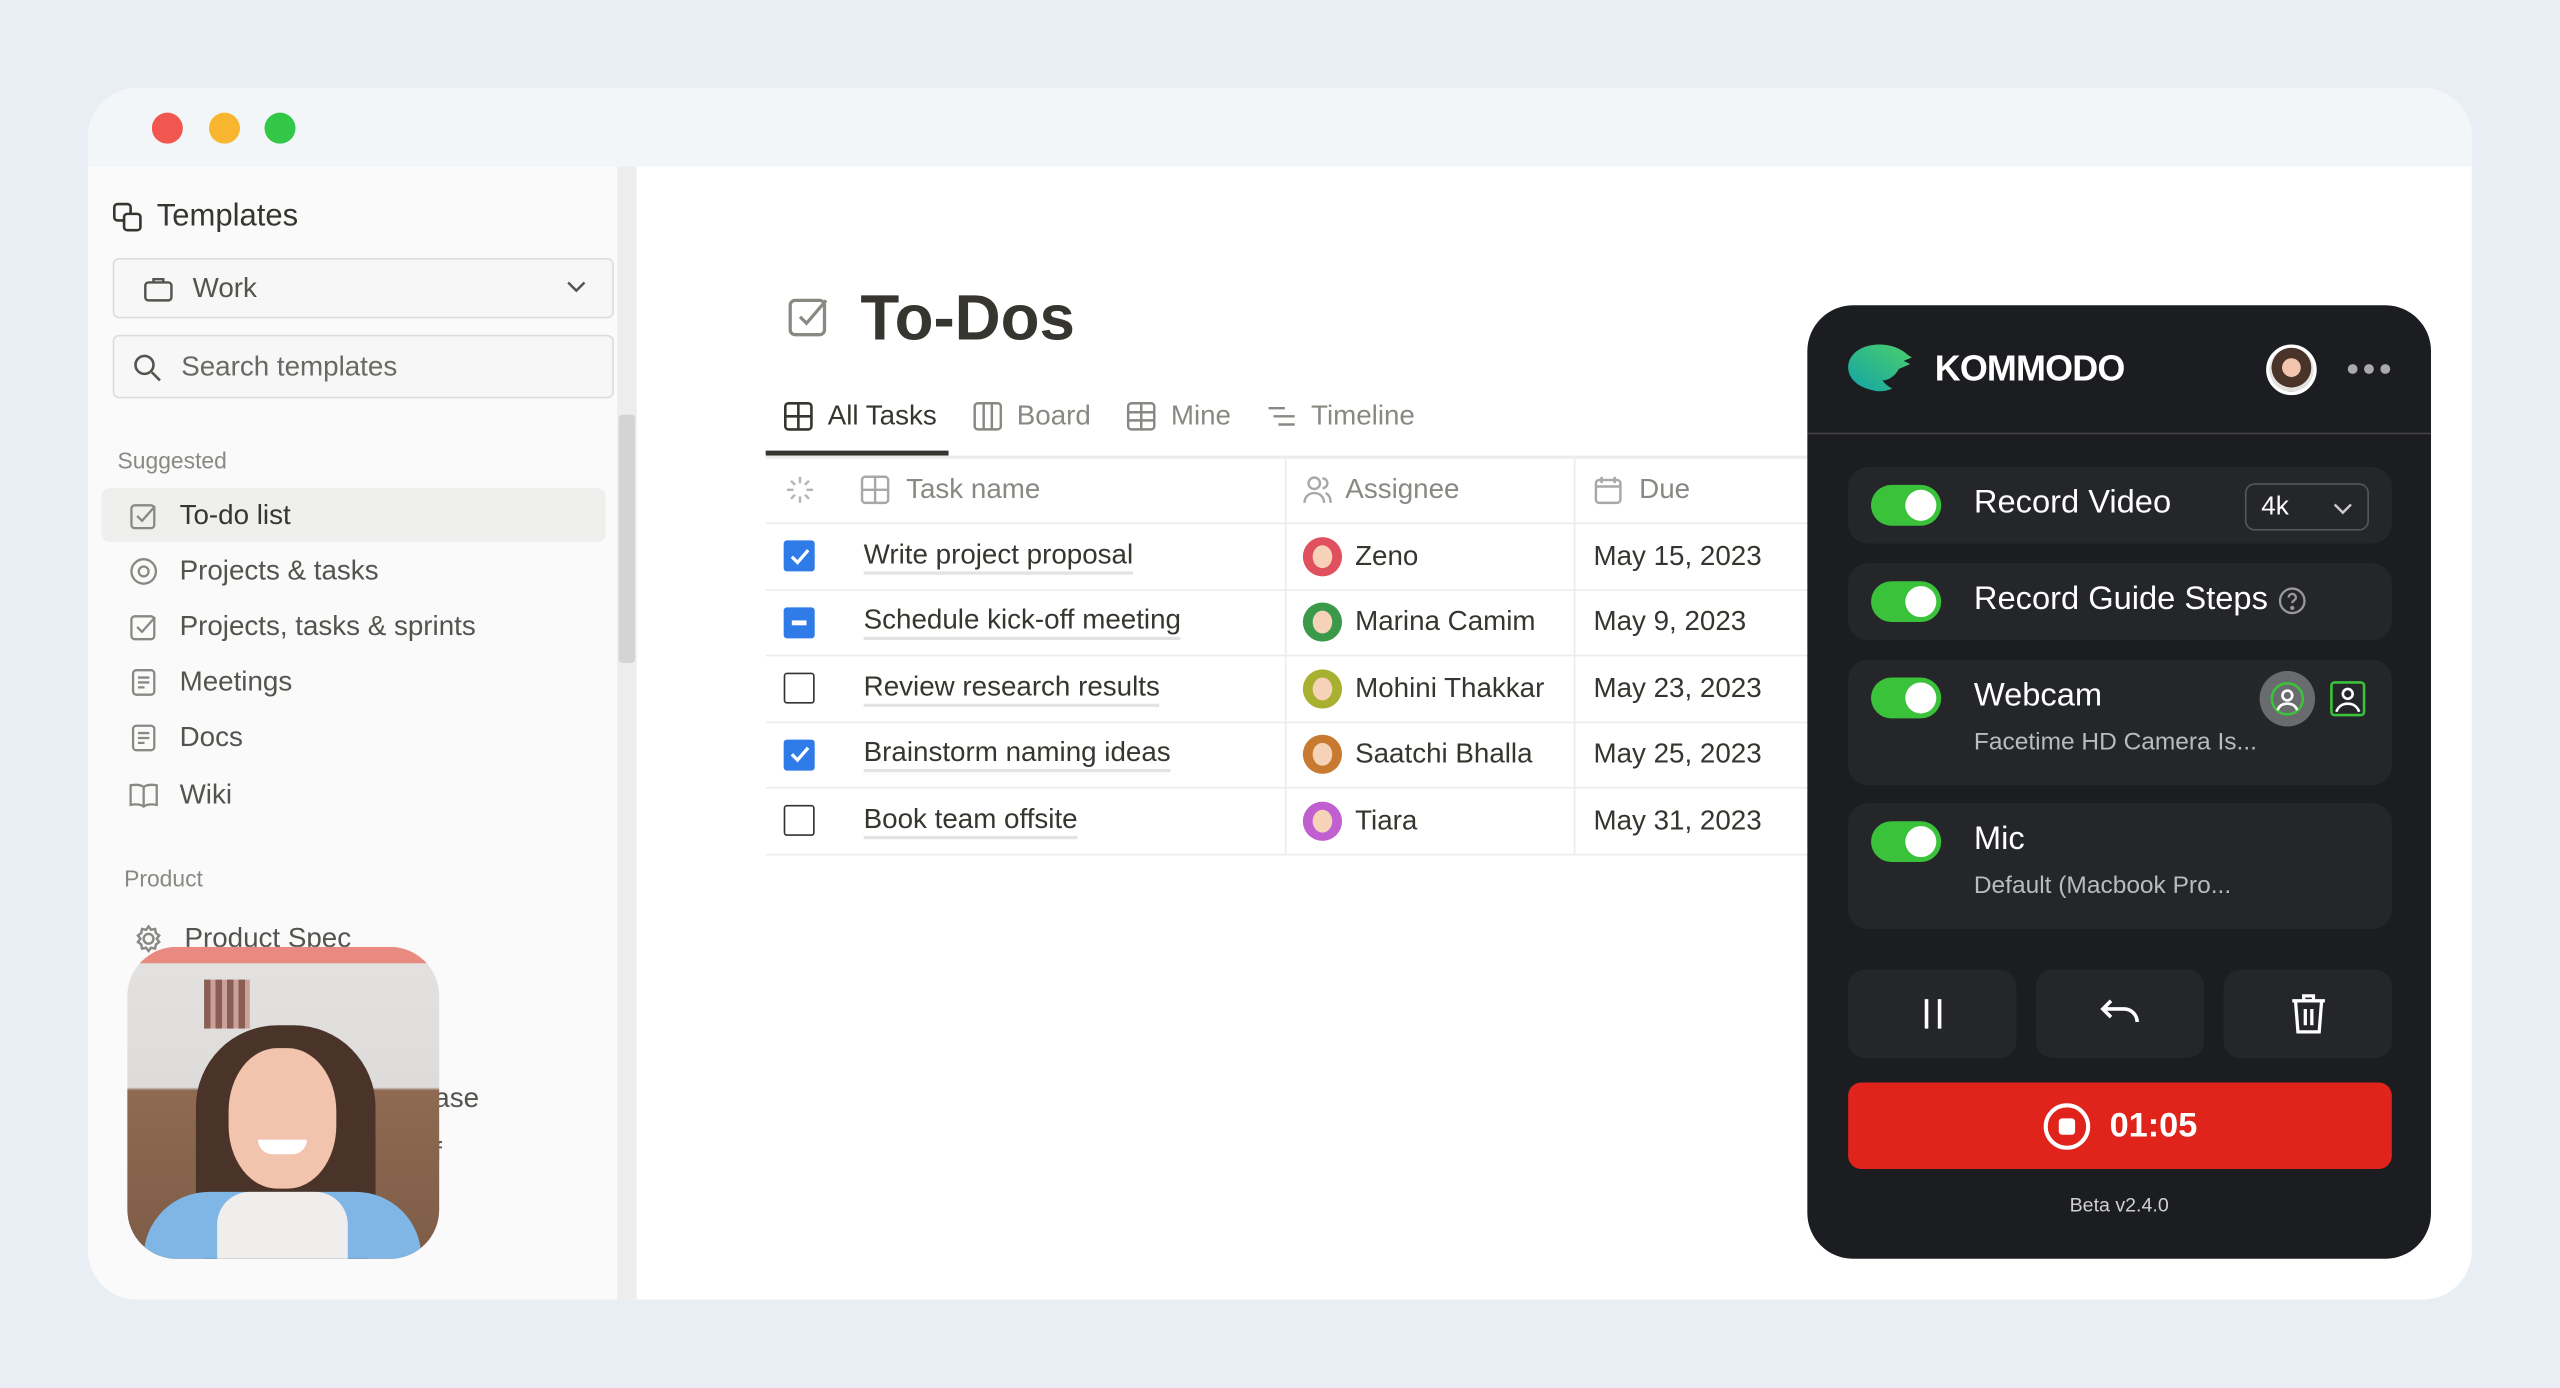  What do you see at coordinates (1281, 416) in the screenshot?
I see `timeline-icon` at bounding box center [1281, 416].